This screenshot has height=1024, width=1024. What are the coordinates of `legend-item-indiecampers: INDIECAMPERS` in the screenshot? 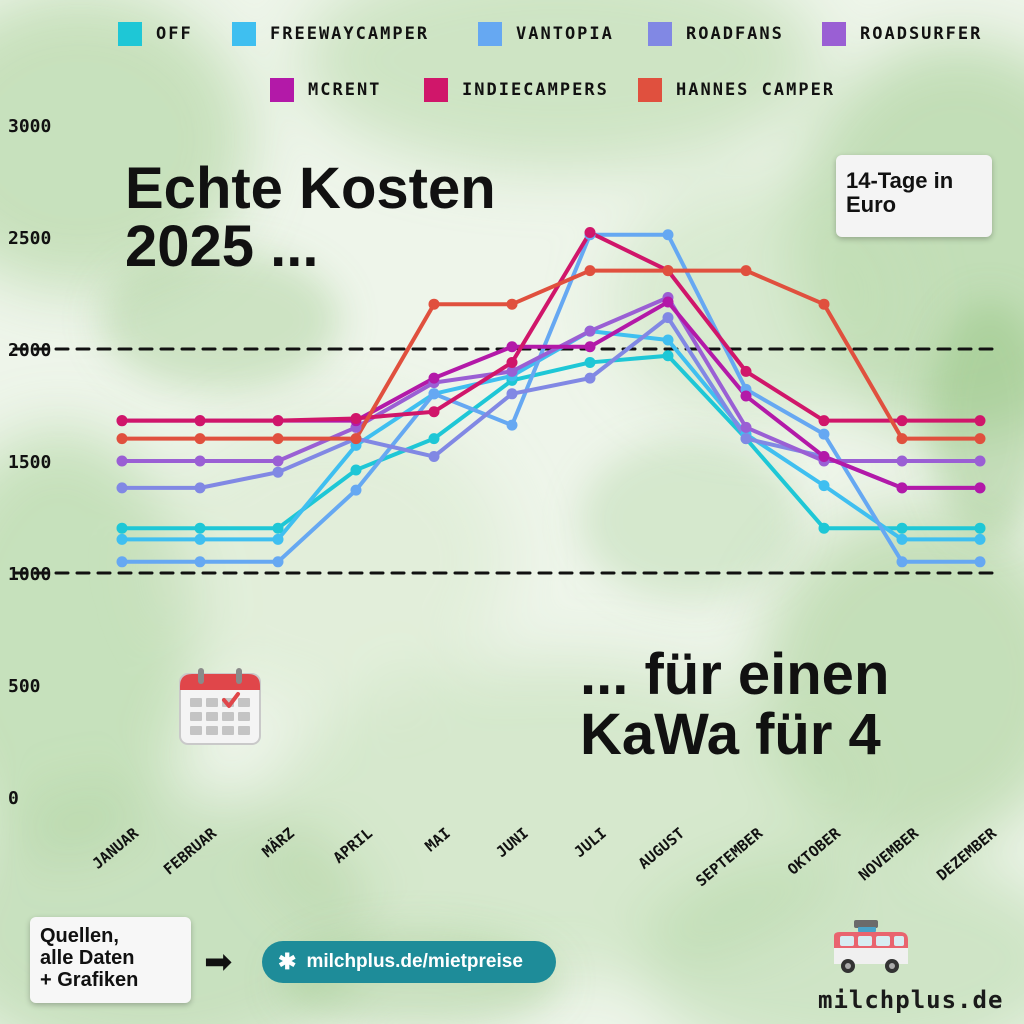 It's located at (516, 90).